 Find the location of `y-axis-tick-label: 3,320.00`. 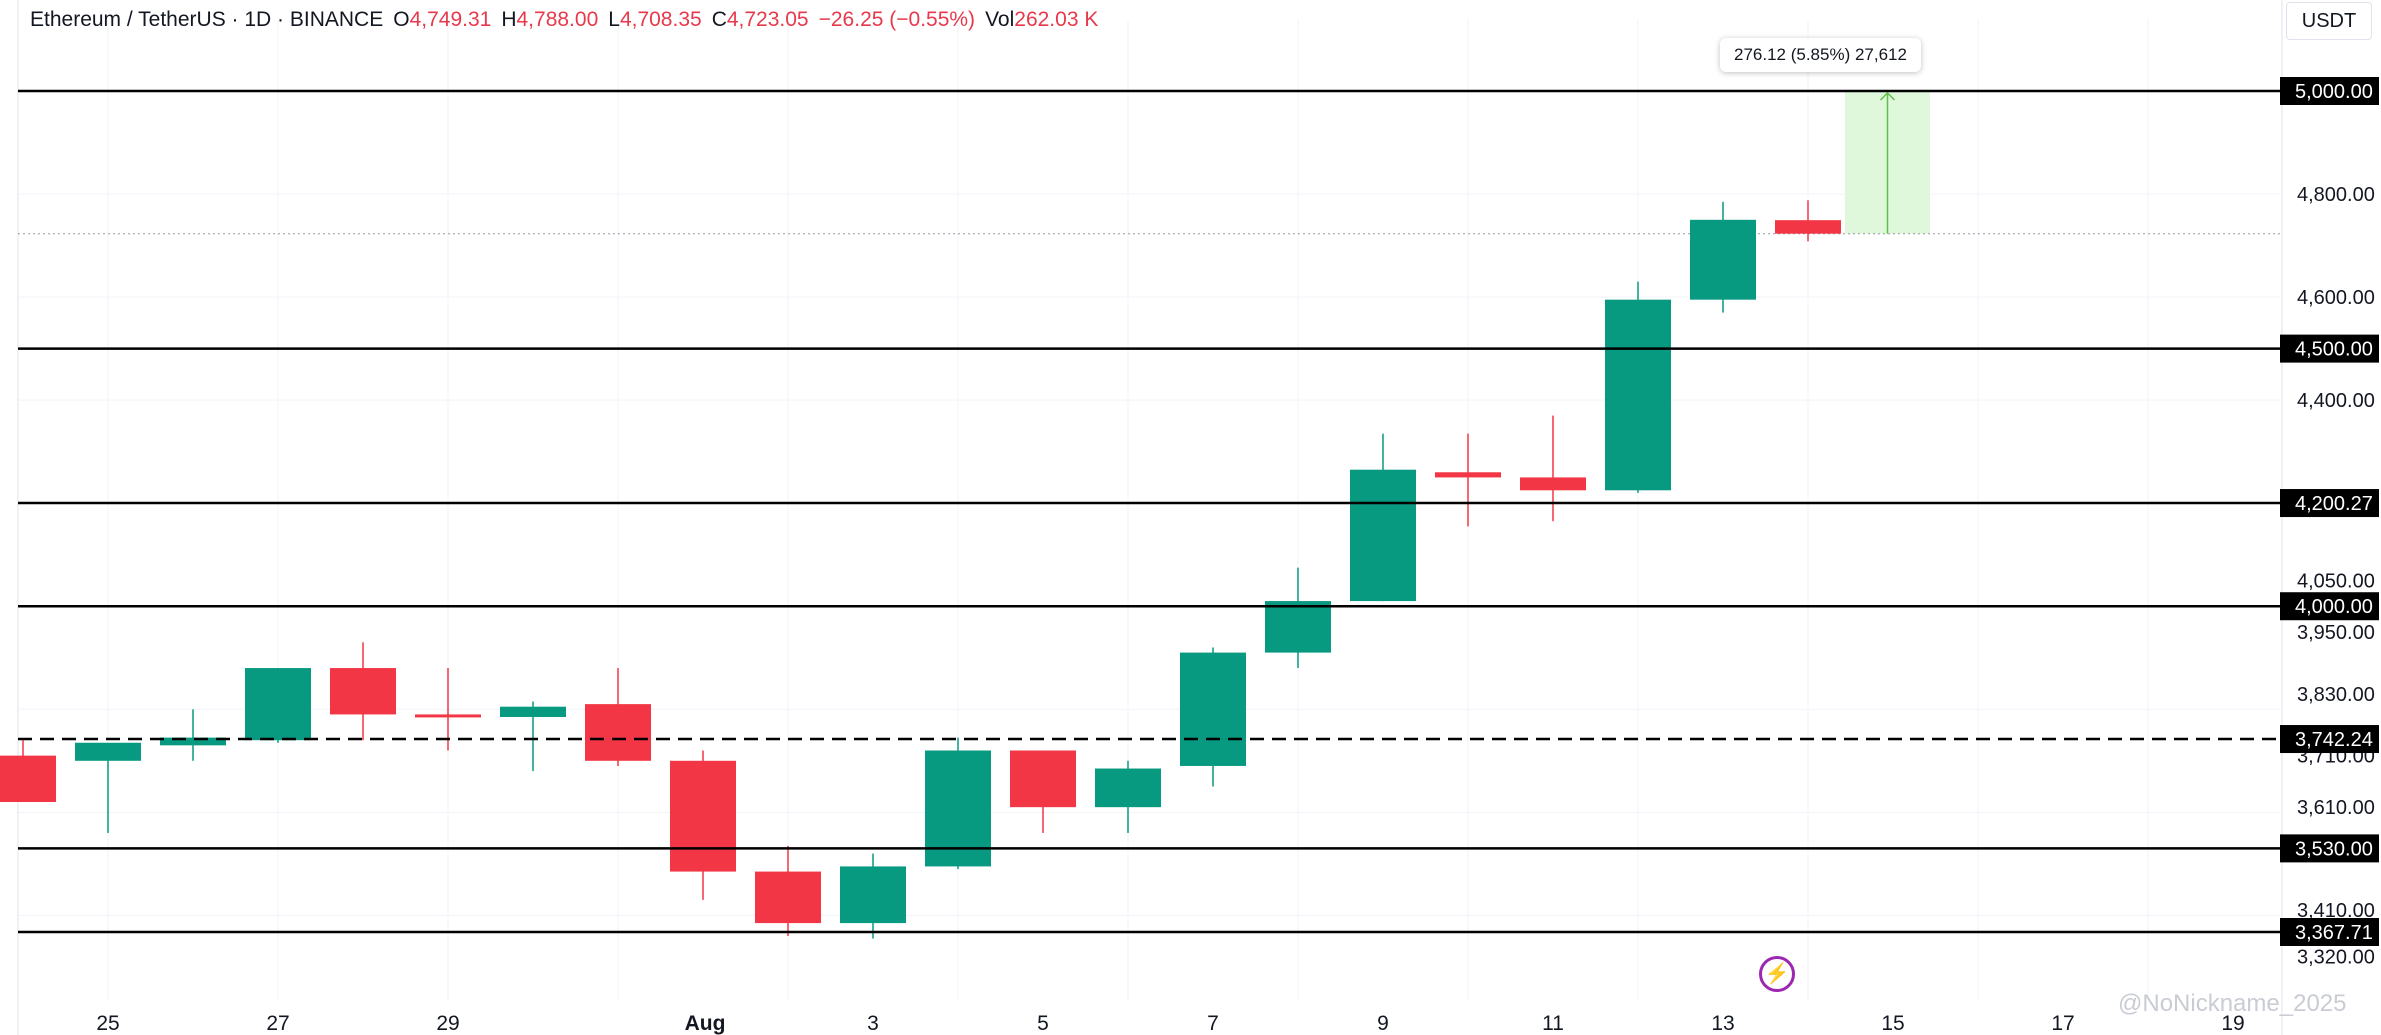

y-axis-tick-label: 3,320.00 is located at coordinates (2336, 958).